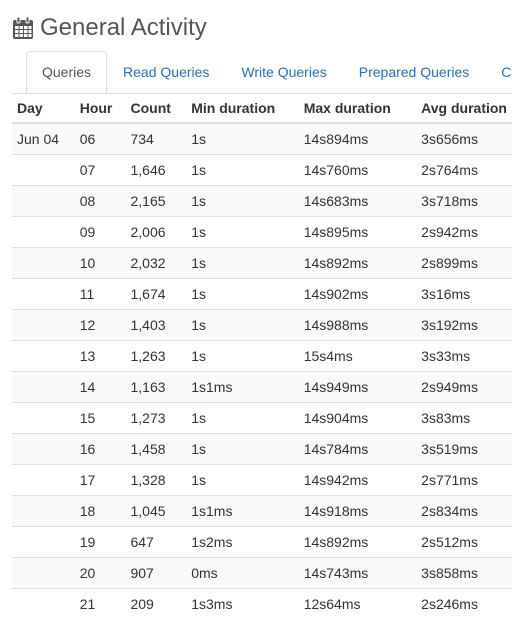 The height and width of the screenshot is (623, 512). Describe the element at coordinates (506, 72) in the screenshot. I see `tab-c: C` at that location.